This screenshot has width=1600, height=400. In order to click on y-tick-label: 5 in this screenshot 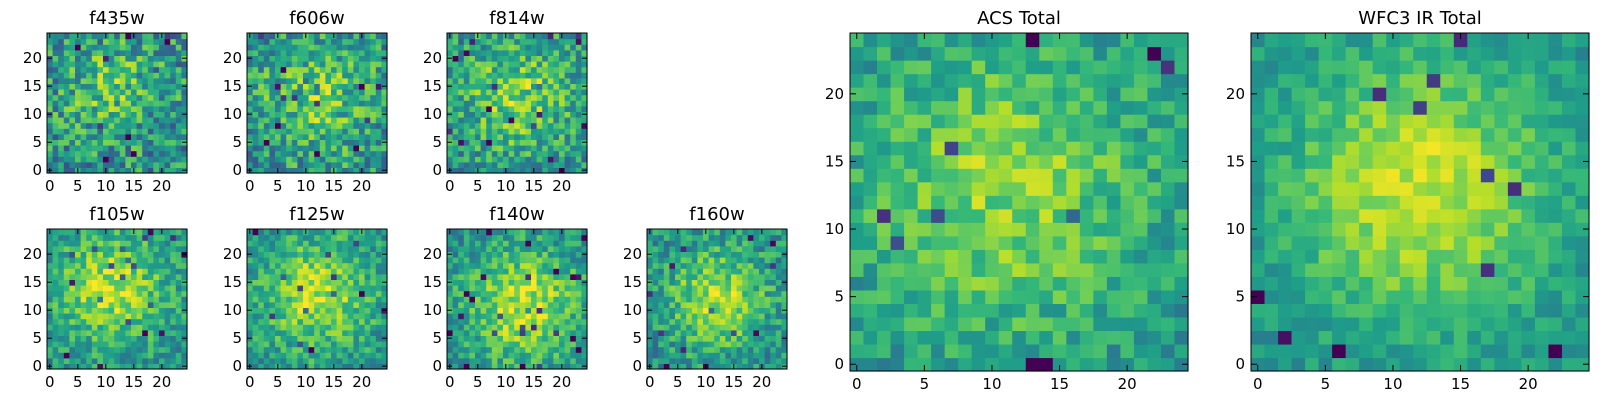, I will do `click(37, 338)`.